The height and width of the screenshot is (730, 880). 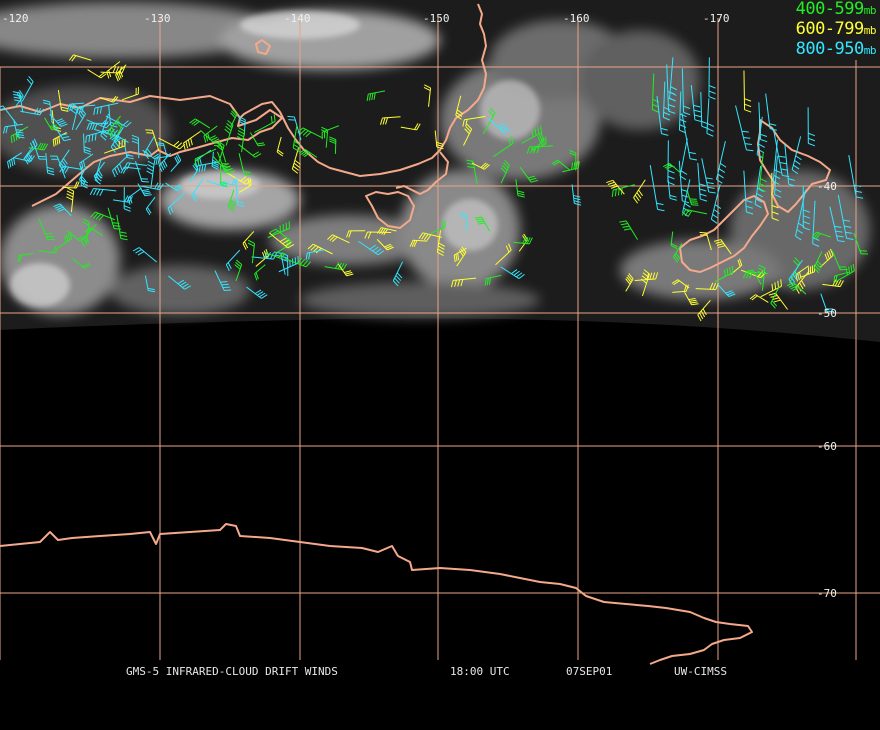 I want to click on legend-entry-400-599: 400-599mb, so click(x=836, y=10).